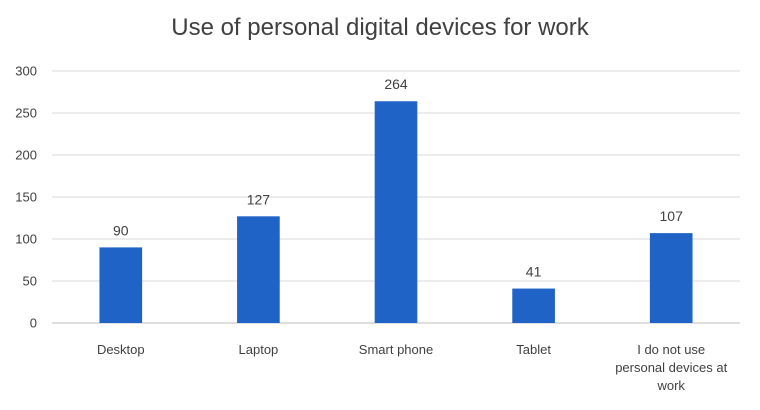  I want to click on x-tick-label-line: Desktop, so click(121, 349).